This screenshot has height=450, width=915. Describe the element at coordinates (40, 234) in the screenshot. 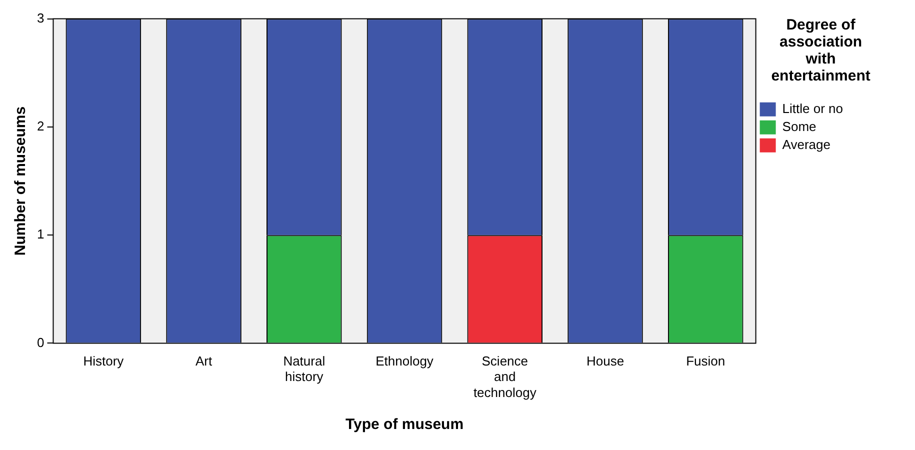

I see `y-tick-label: 1` at that location.